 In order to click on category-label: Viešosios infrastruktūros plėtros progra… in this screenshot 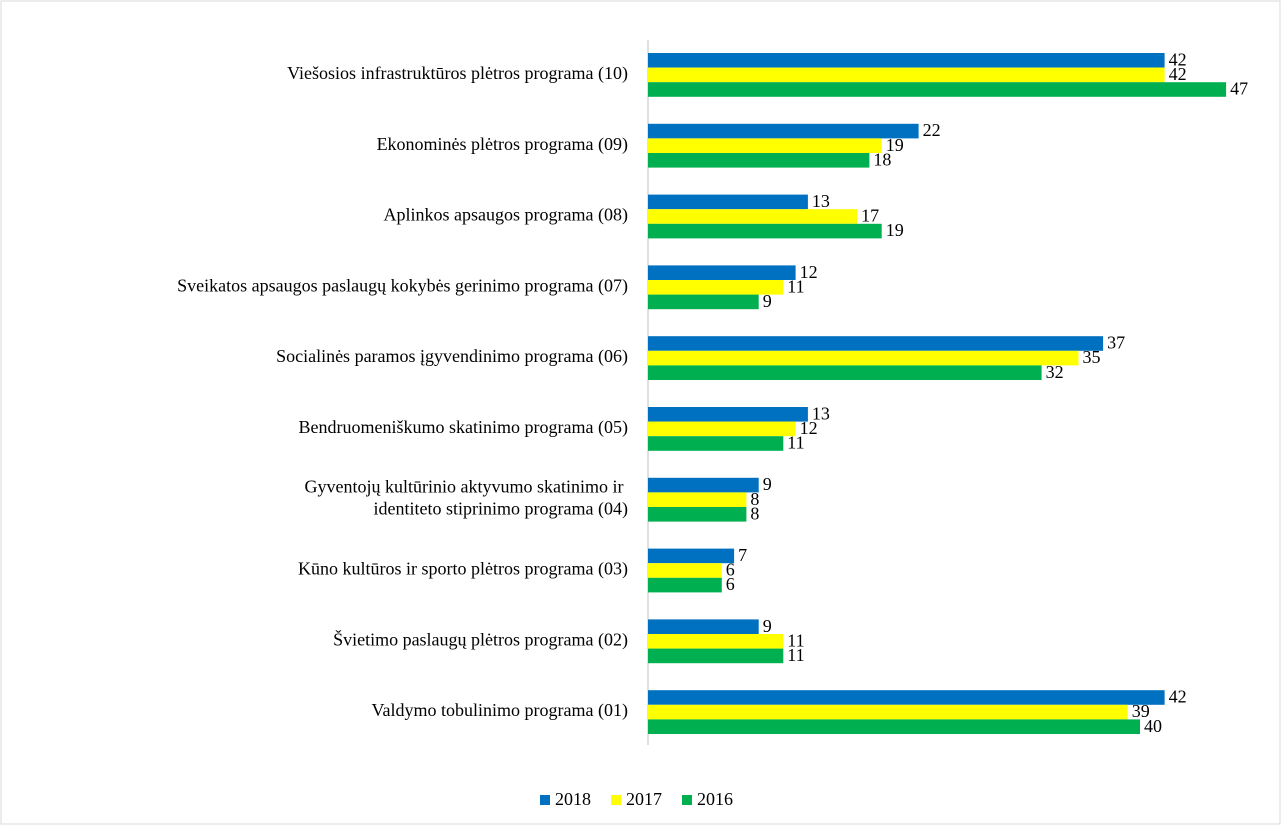, I will do `click(457, 73)`.